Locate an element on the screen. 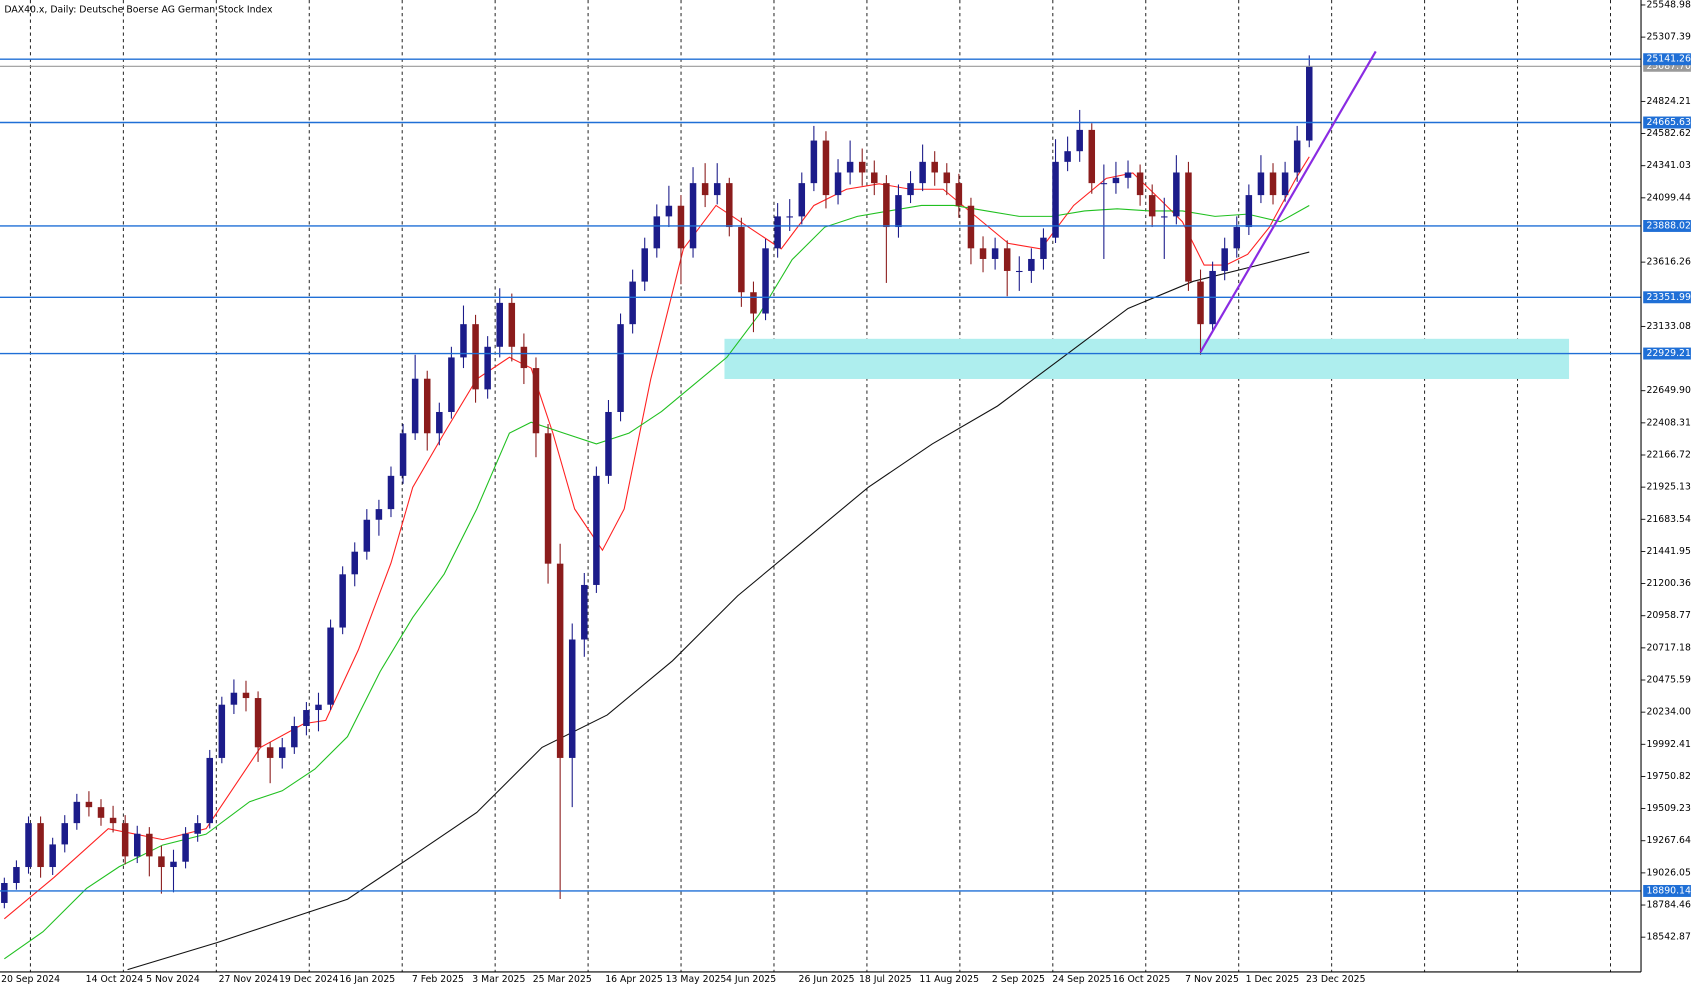 The image size is (1692, 986). x-tick-label: 25 Mar 2025 is located at coordinates (562, 979).